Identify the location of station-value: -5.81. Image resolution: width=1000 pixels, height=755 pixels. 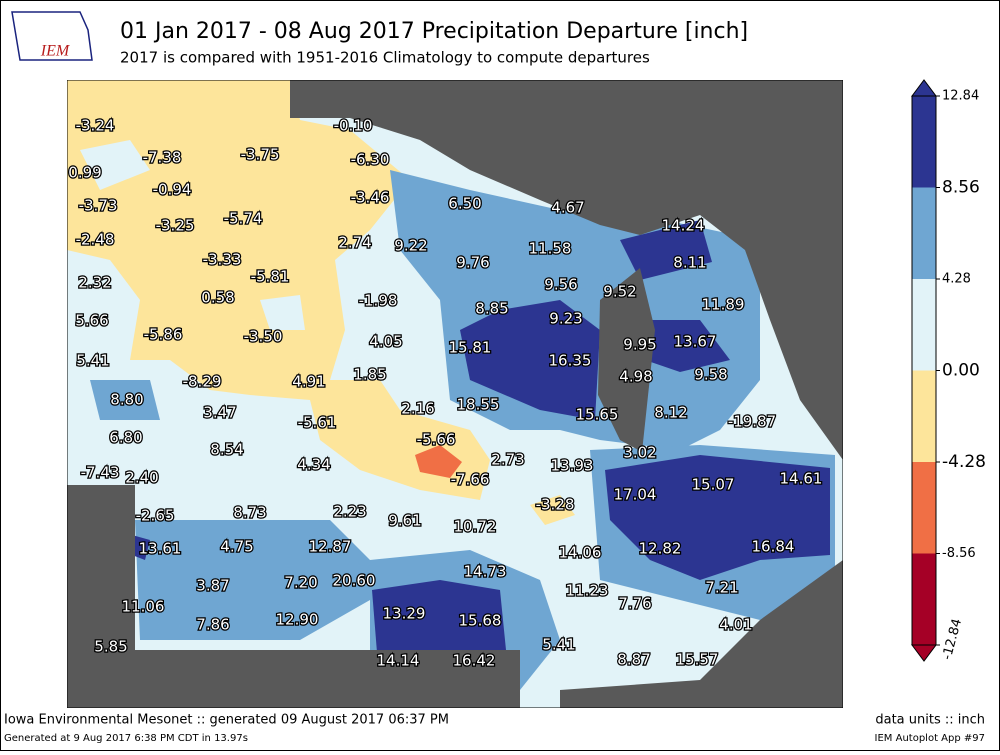
(270, 277).